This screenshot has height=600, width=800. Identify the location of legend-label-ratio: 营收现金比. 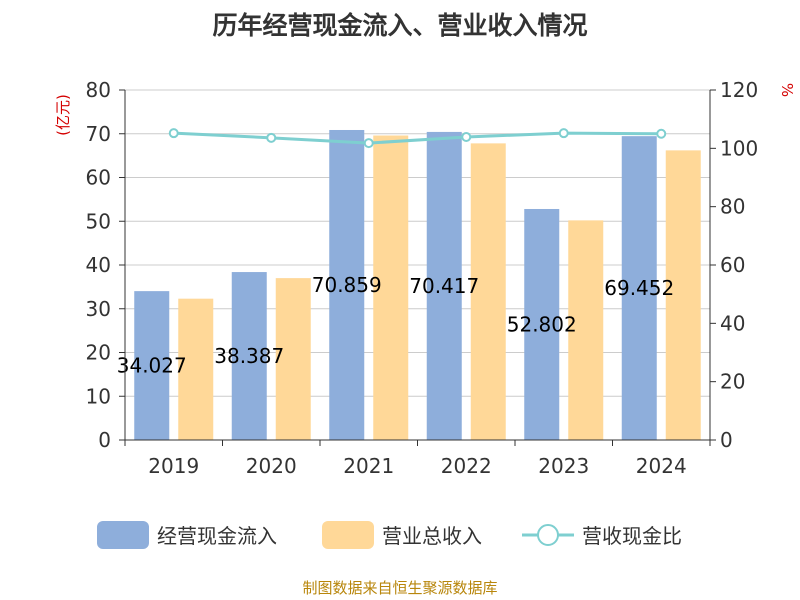
(632, 536).